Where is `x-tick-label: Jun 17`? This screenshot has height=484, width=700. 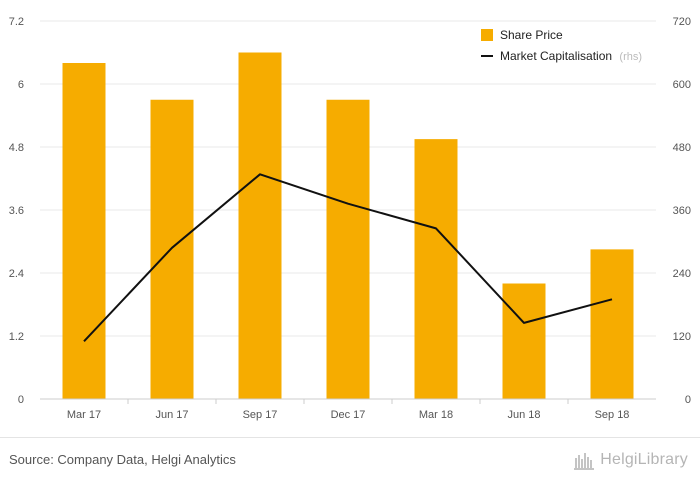 x-tick-label: Jun 17 is located at coordinates (171, 415).